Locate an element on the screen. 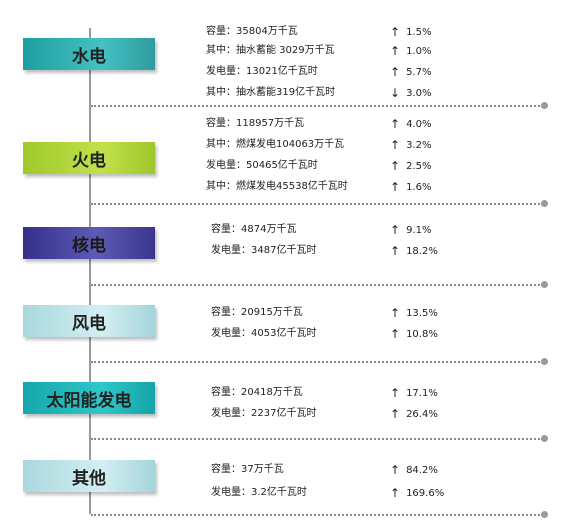  row-value: ↑ 4.0% is located at coordinates (420, 124).